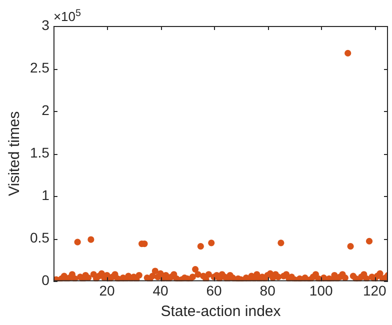 The image size is (392, 325). What do you see at coordinates (15, 153) in the screenshot?
I see `y-axis-title: Visited times` at bounding box center [15, 153].